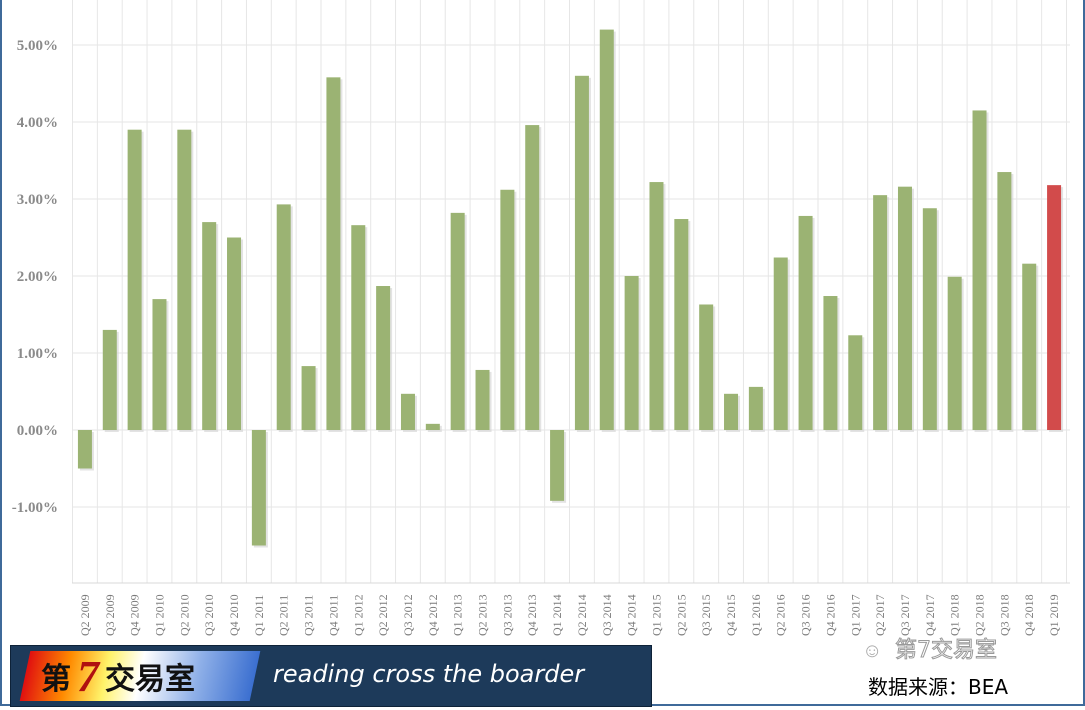  I want to click on data-source: 数据来源：BEA, so click(938, 687).